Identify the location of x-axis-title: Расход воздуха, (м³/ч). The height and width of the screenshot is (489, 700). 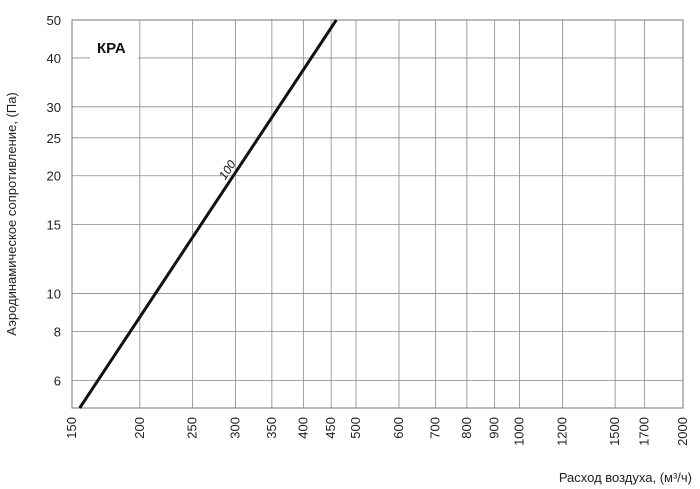
(625, 477).